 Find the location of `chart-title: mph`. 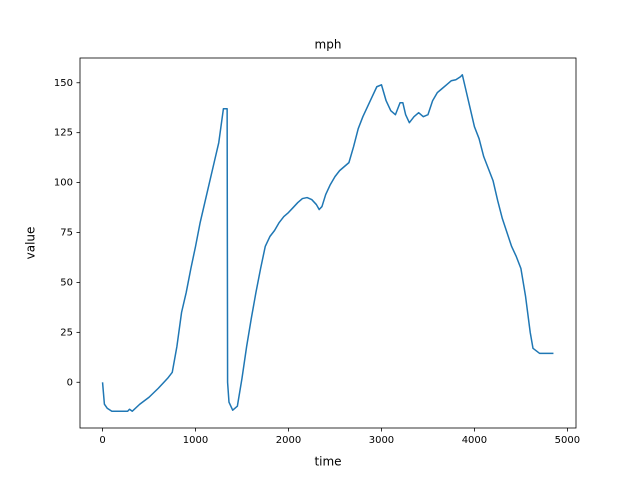

chart-title: mph is located at coordinates (328, 45).